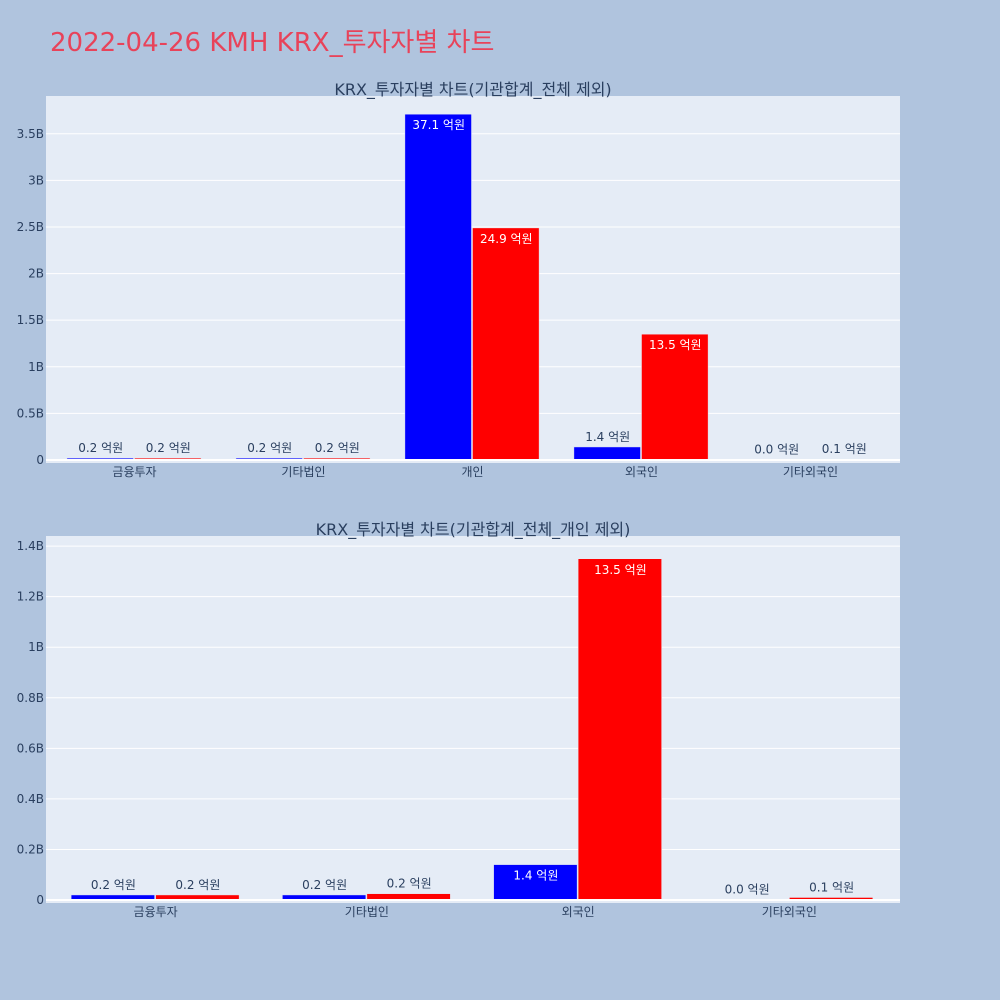 The image size is (1000, 1000). Describe the element at coordinates (30, 227) in the screenshot. I see `y-tick-label: 2.5B` at that location.